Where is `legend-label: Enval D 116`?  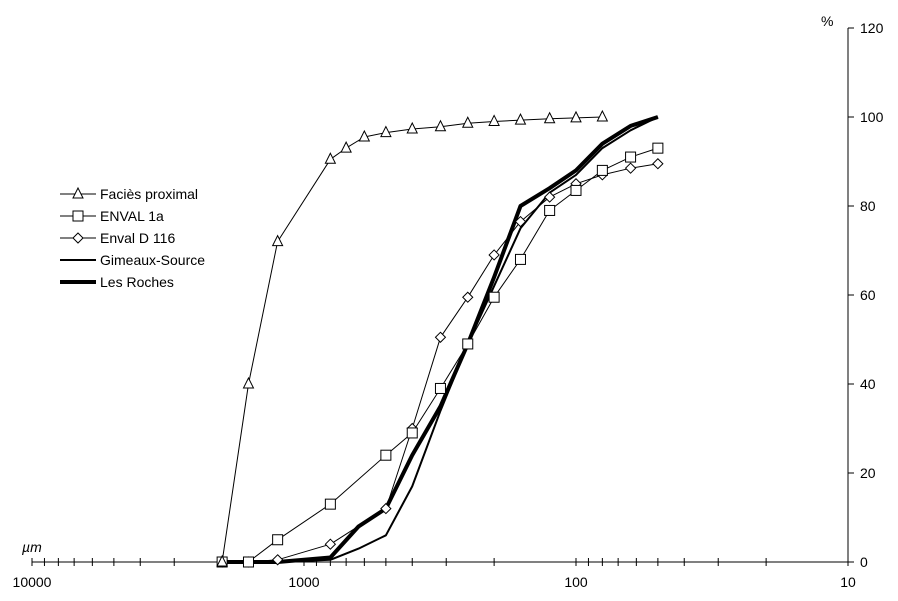 legend-label: Enval D 116 is located at coordinates (137, 238).